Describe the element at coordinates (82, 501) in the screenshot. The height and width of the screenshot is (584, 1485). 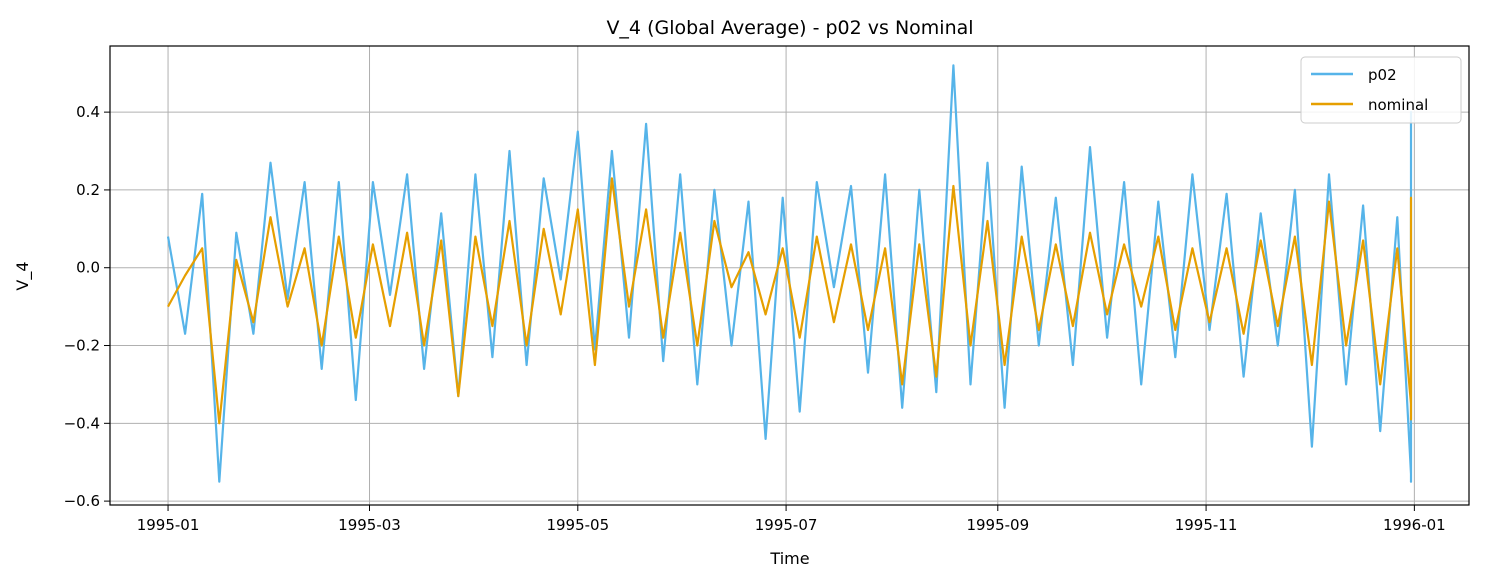
I see `y-tick-label: −0.6` at that location.